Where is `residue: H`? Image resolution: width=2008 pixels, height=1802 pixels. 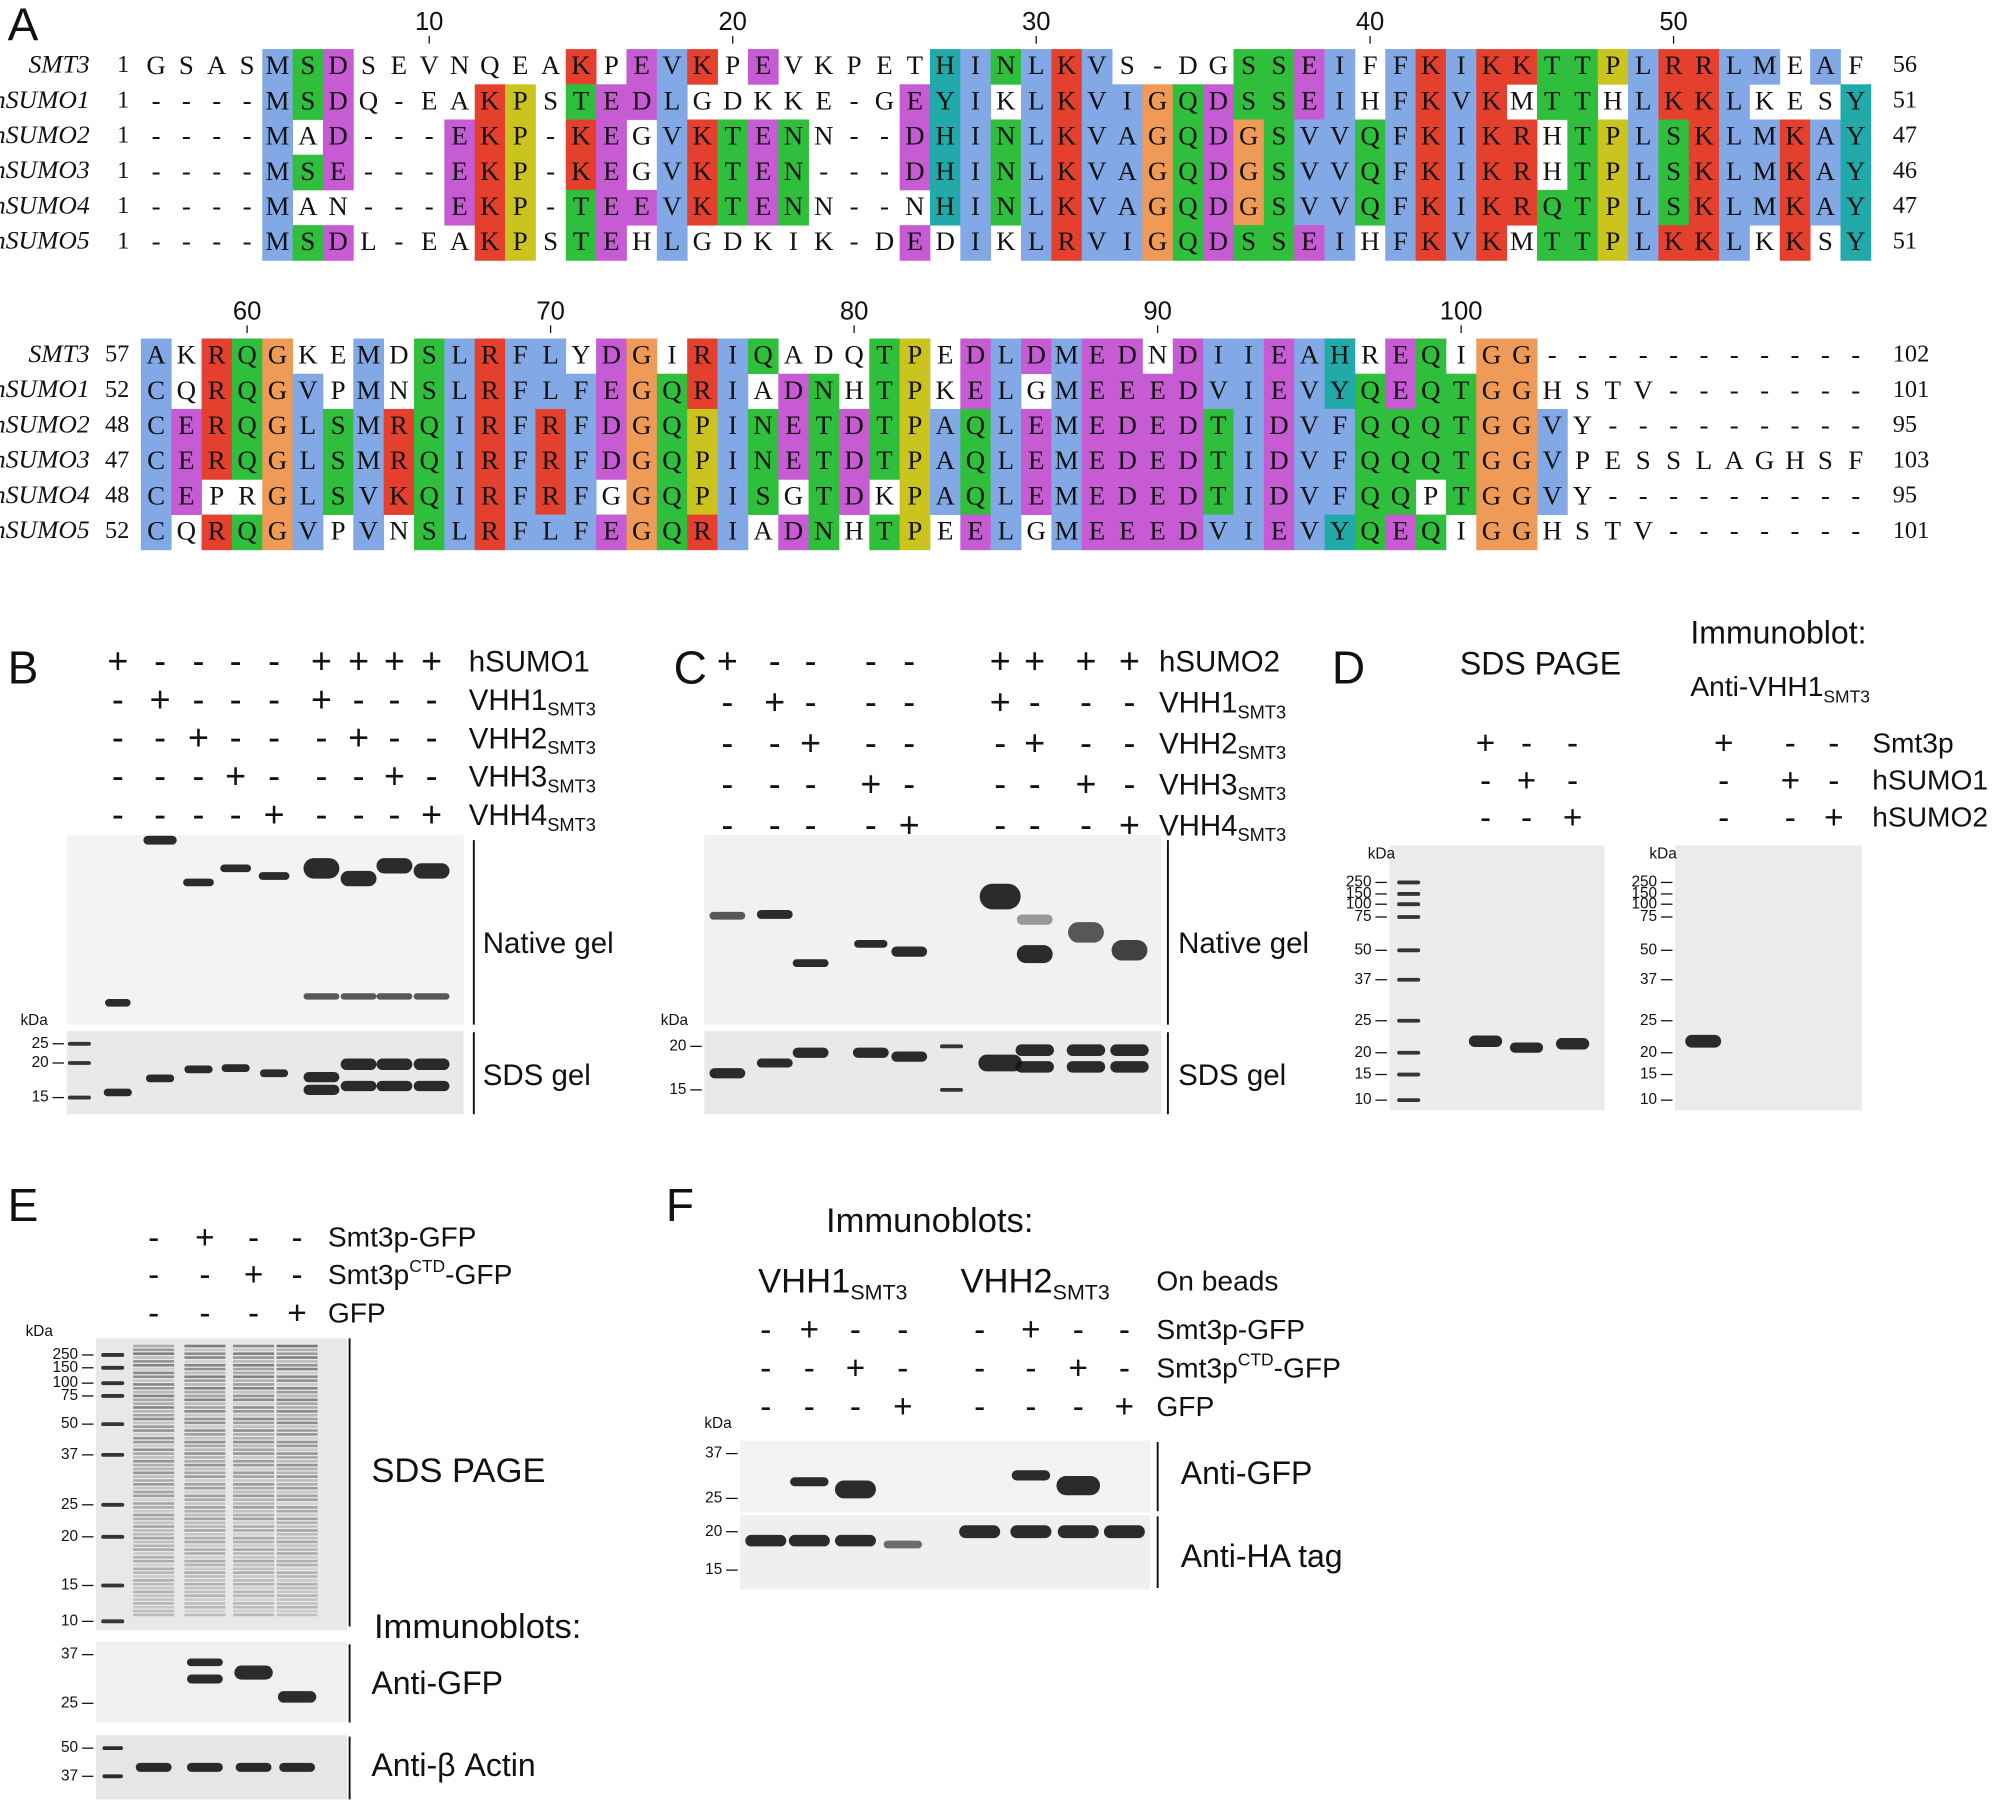
residue: H is located at coordinates (853, 390).